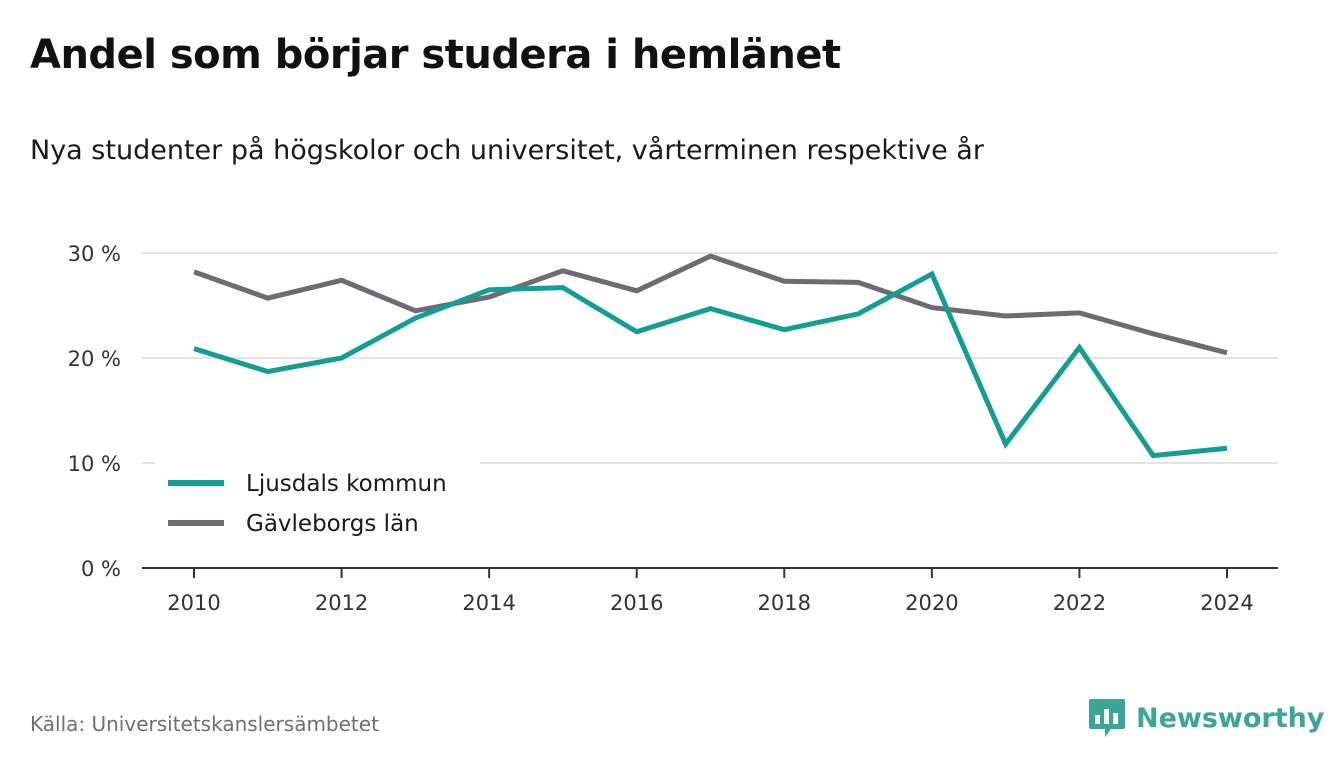 The image size is (1340, 771). I want to click on x-tick-label: 2022, so click(1079, 603).